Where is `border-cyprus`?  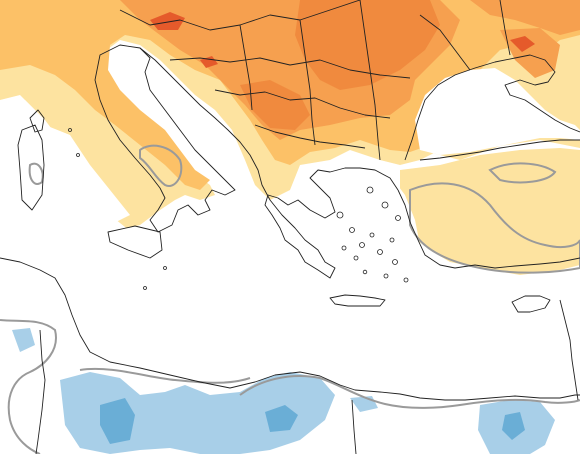
border-cyprus is located at coordinates (531, 304).